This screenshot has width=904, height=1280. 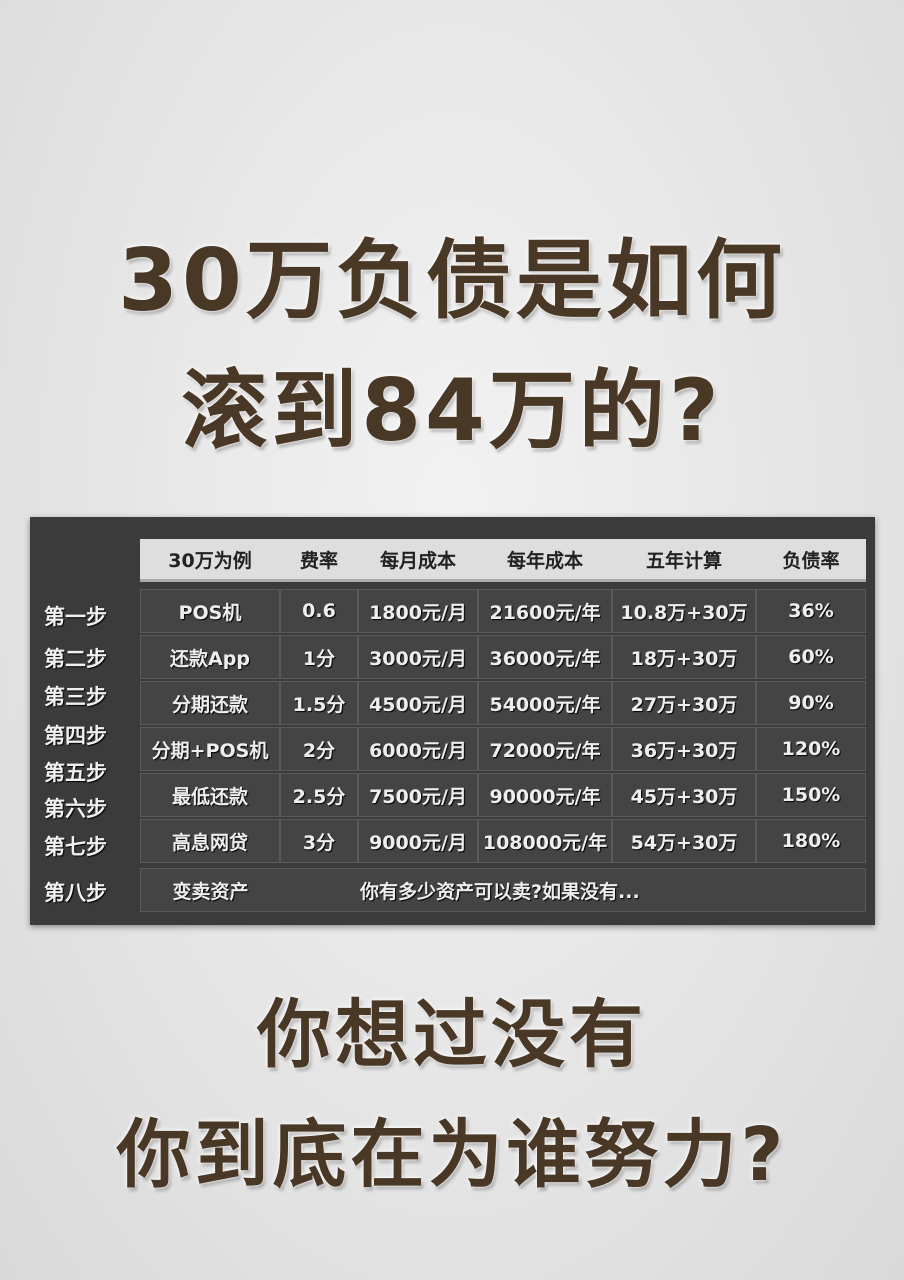 What do you see at coordinates (418, 703) in the screenshot?
I see `table-cell: 4500元/月` at bounding box center [418, 703].